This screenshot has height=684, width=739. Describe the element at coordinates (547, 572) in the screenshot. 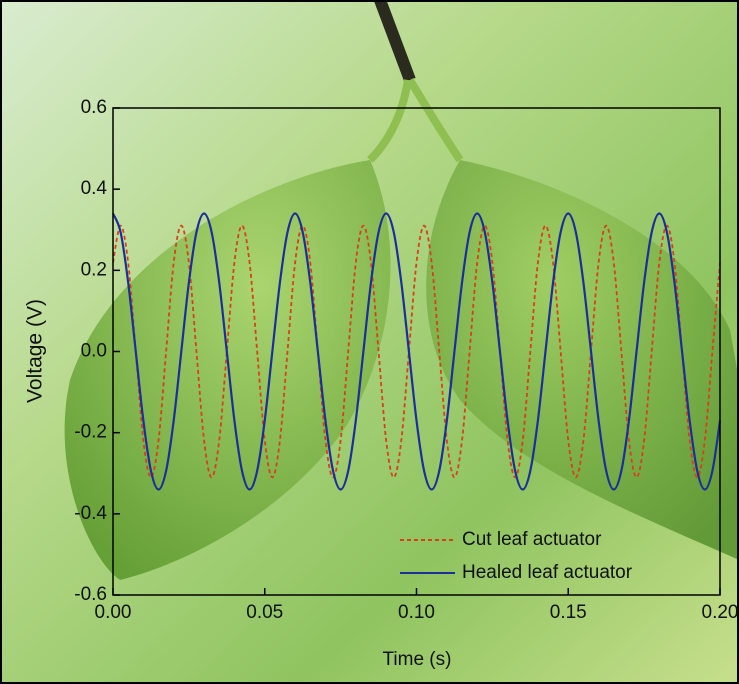

I see `legend-label: Healed leaf actuator` at that location.